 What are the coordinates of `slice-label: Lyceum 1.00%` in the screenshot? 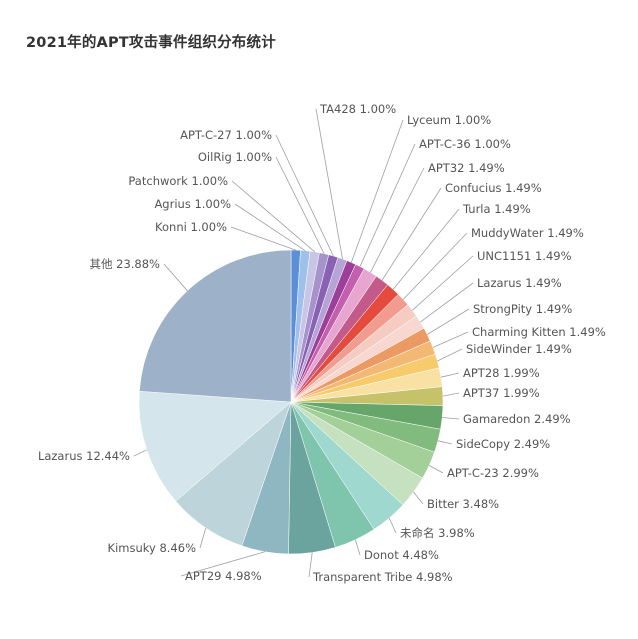 It's located at (449, 120).